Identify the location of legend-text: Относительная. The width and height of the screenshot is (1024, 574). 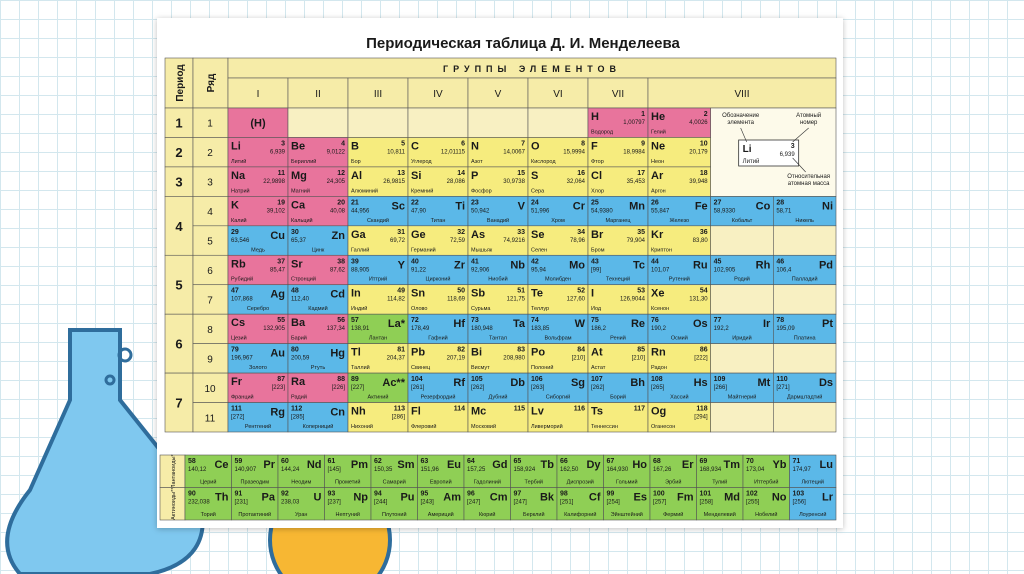
(808, 177).